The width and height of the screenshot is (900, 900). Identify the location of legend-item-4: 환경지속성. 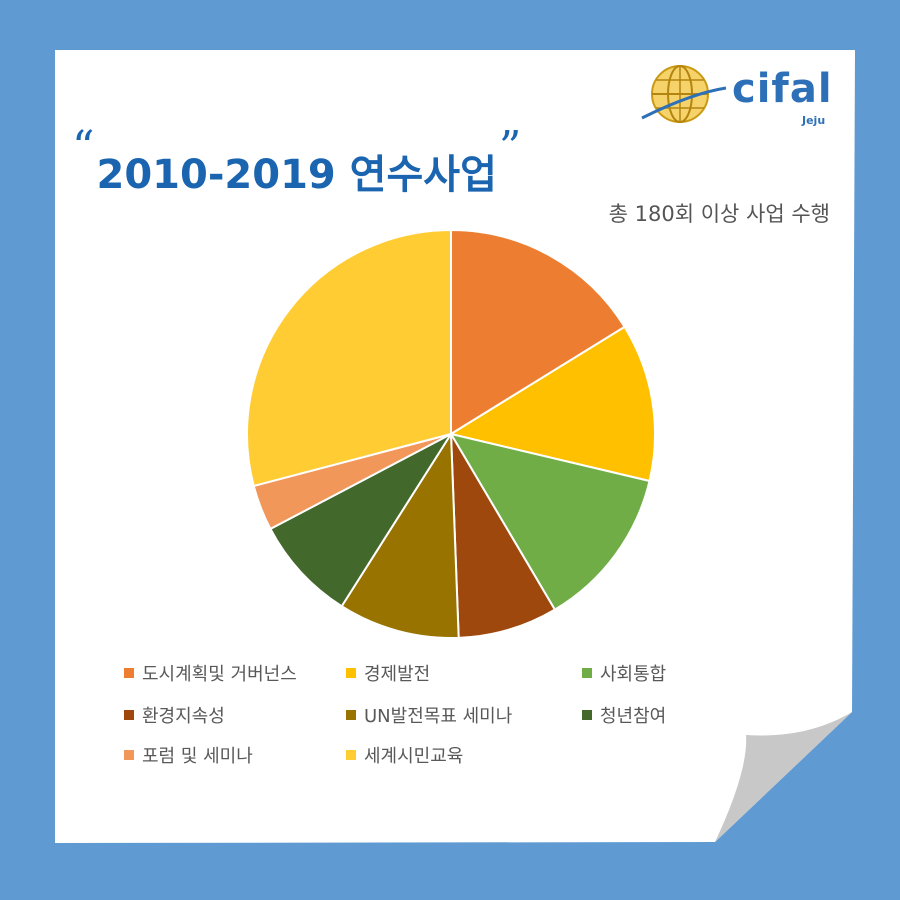
(174, 716).